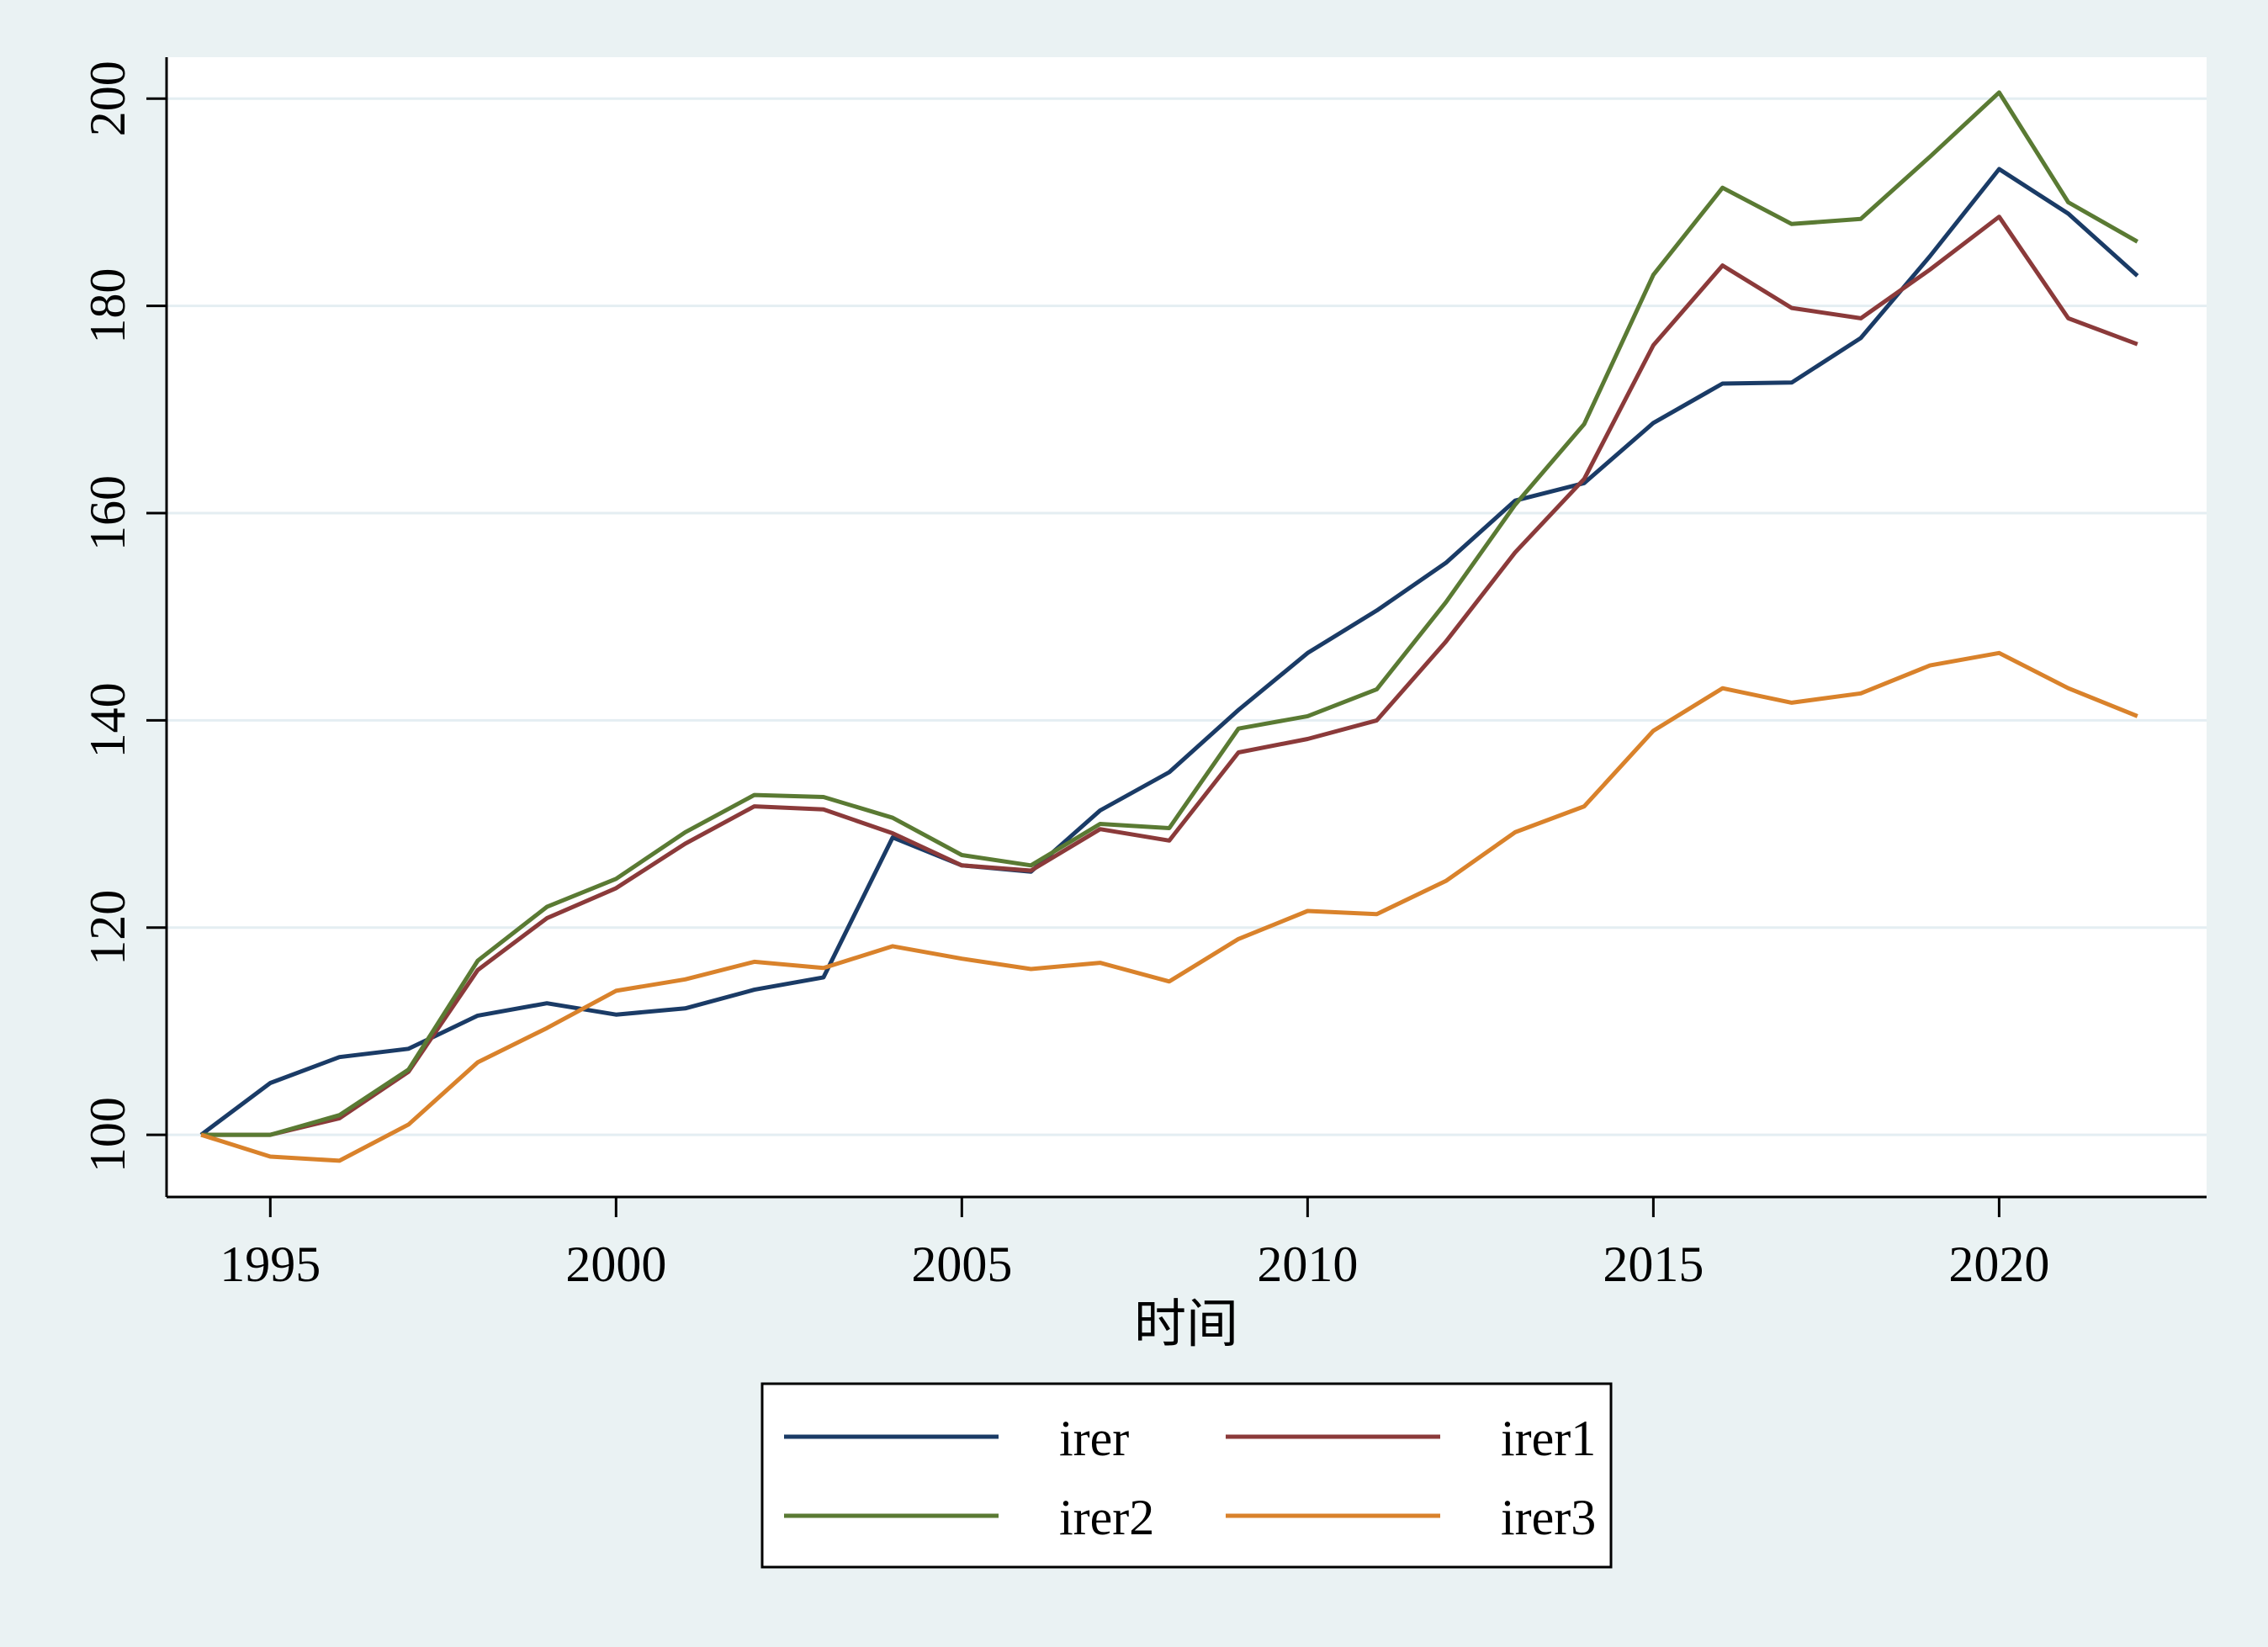 This screenshot has width=2268, height=1647. Describe the element at coordinates (1548, 1517) in the screenshot. I see `legend-label-irer3: irer3` at that location.